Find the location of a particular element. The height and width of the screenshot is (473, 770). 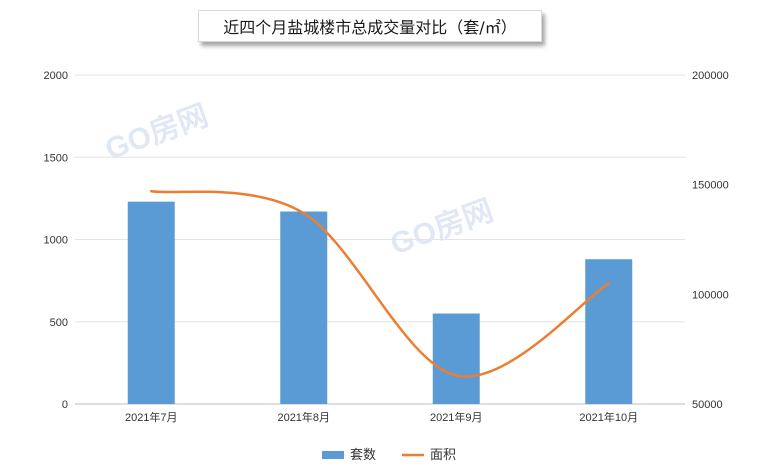

y-right-tick-label: 150000 is located at coordinates (710, 186).